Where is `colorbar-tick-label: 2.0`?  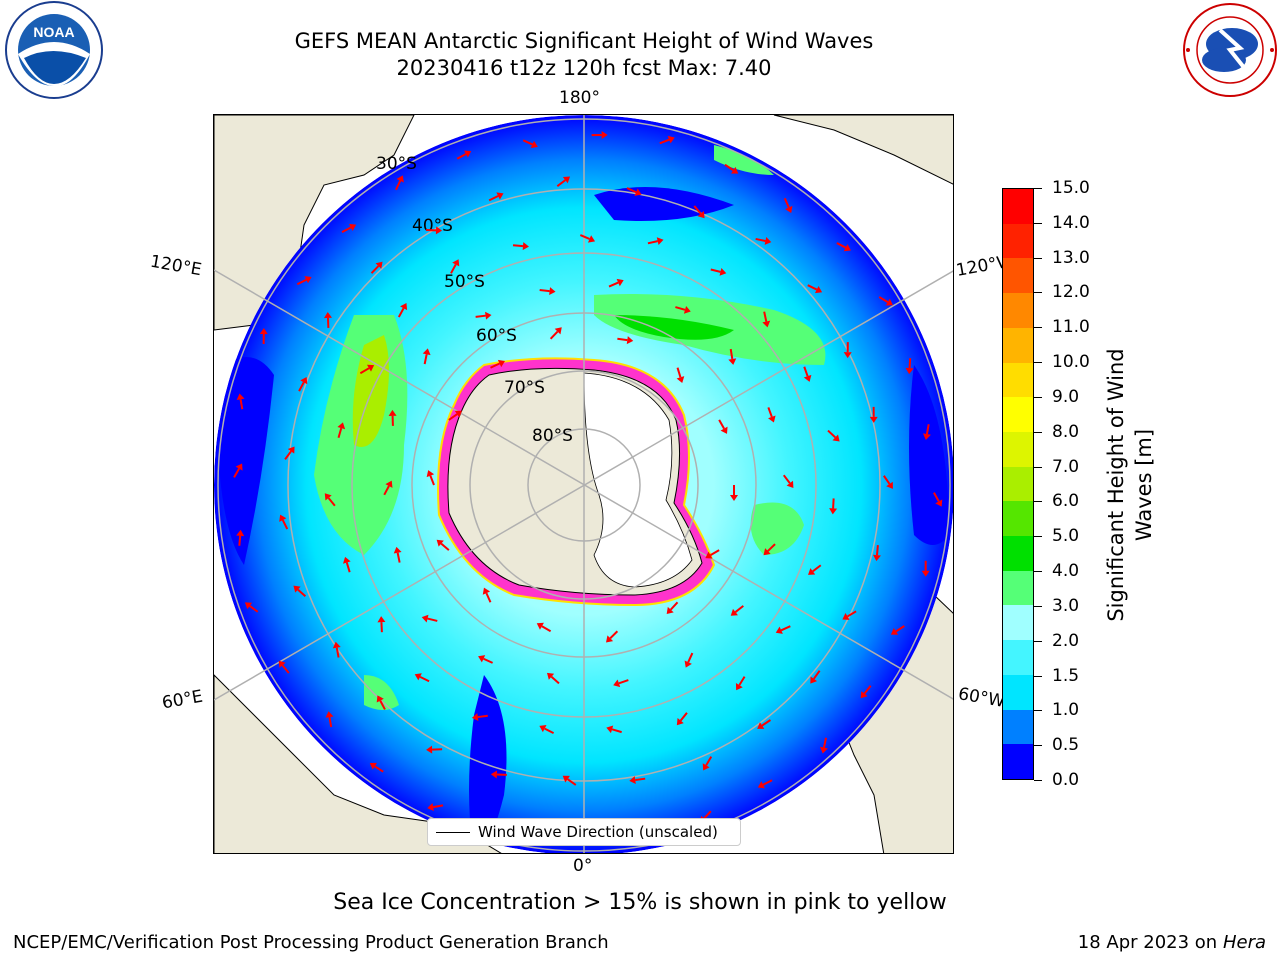
colorbar-tick-label: 2.0 is located at coordinates (1066, 640).